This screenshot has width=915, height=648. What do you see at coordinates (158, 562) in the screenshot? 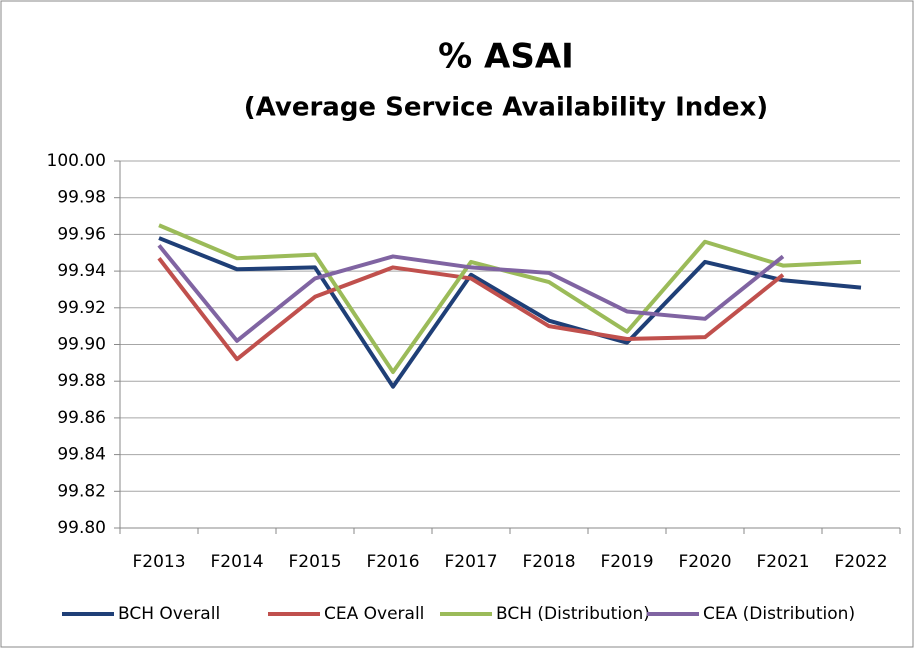
I see `x-tick-label: F2013` at bounding box center [158, 562].